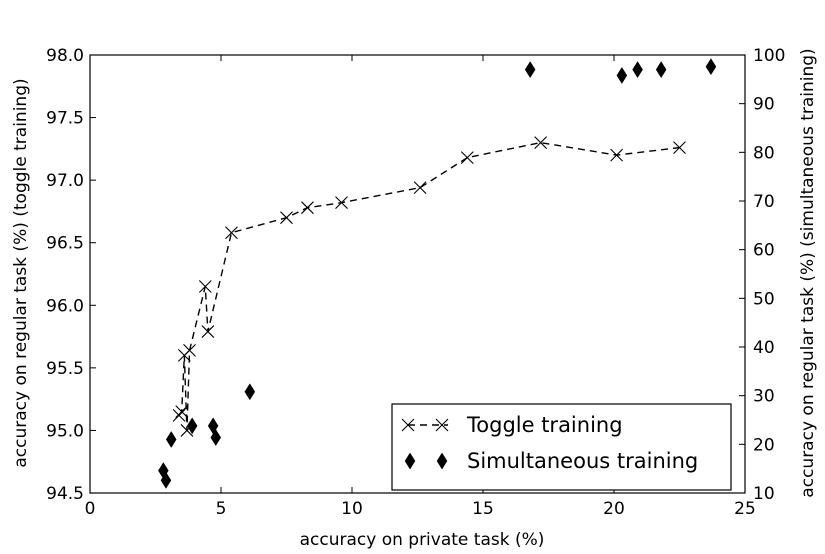  What do you see at coordinates (65, 494) in the screenshot?
I see `y-left-tick-label: 94.5` at bounding box center [65, 494].